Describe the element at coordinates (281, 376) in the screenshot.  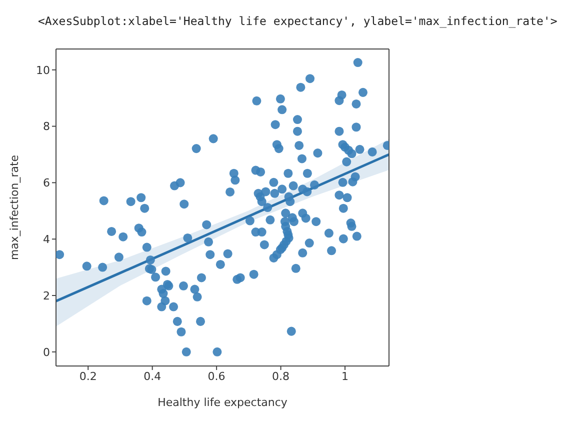
I see `x-tick-label: 0.8` at that location.